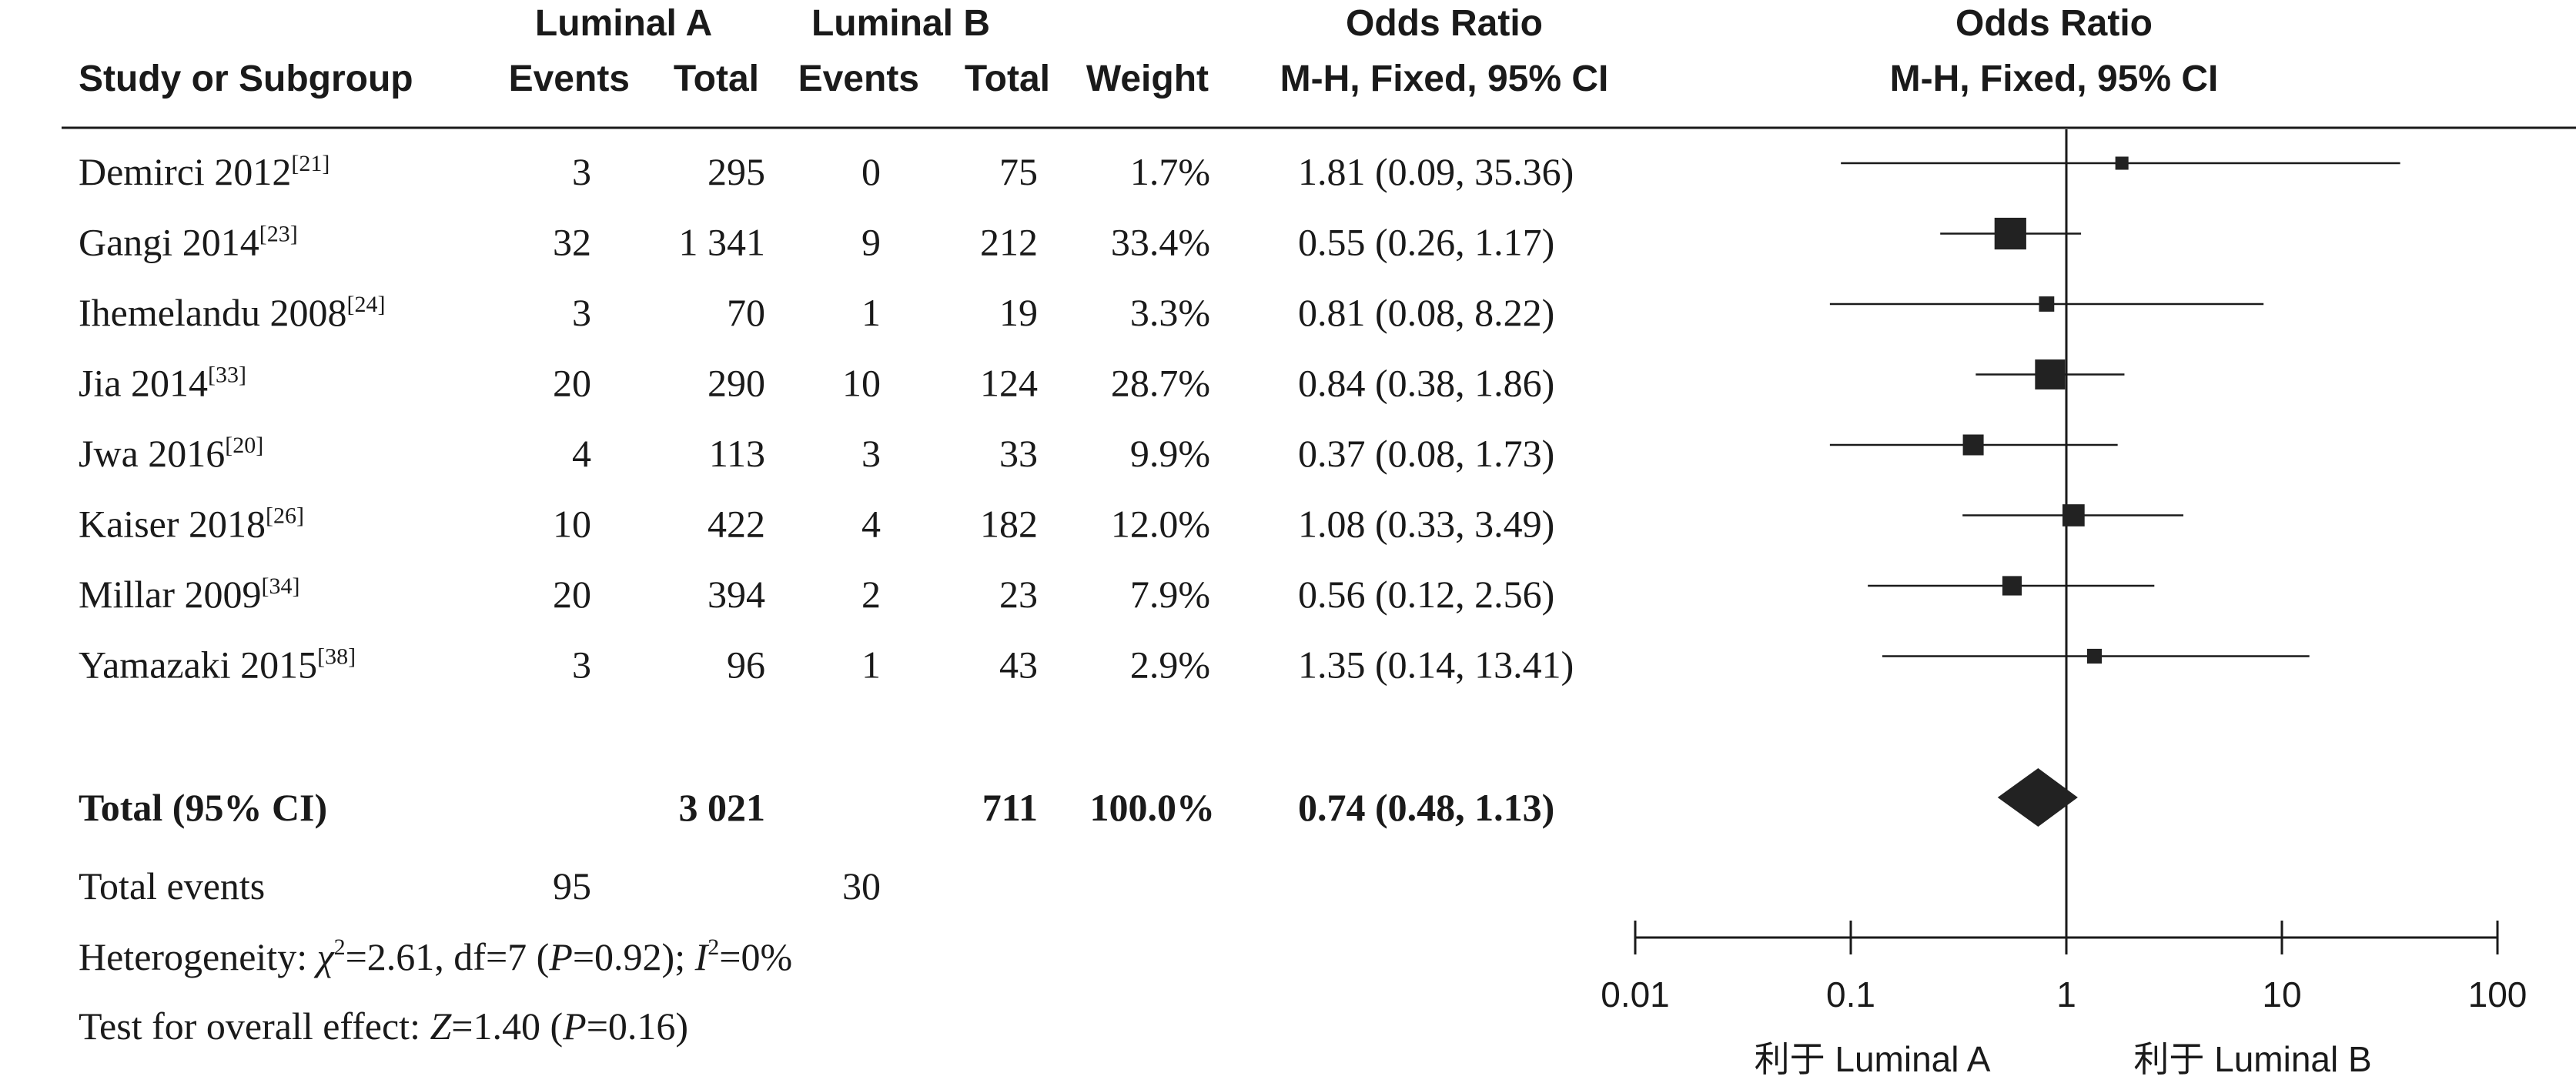 The image size is (2576, 1083). I want to click on b-total-cell: 33, so click(1018, 453).